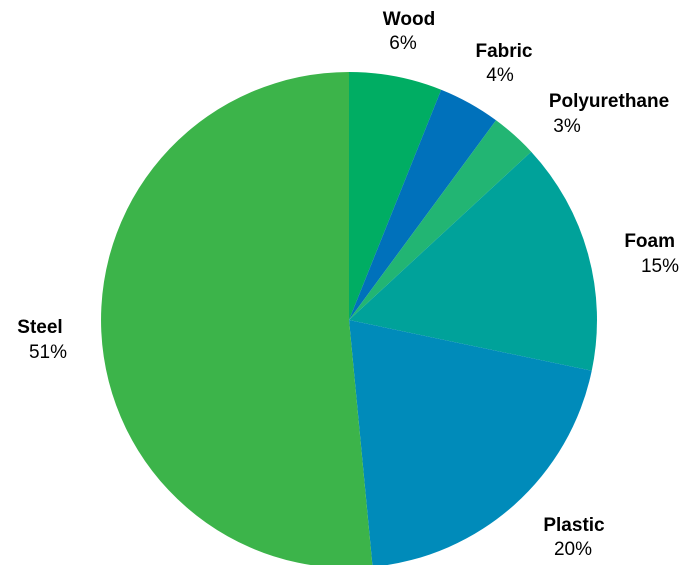 The height and width of the screenshot is (565, 693). I want to click on pie-slice-polyurethane, so click(440, 220).